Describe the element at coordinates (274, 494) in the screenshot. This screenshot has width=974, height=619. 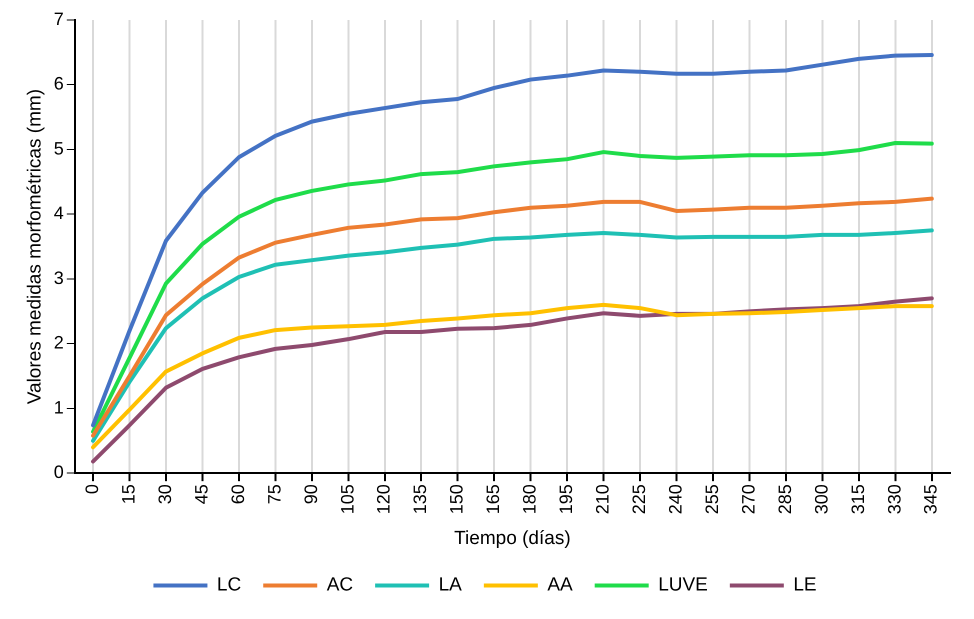
I see `x-tick-label: 75` at that location.